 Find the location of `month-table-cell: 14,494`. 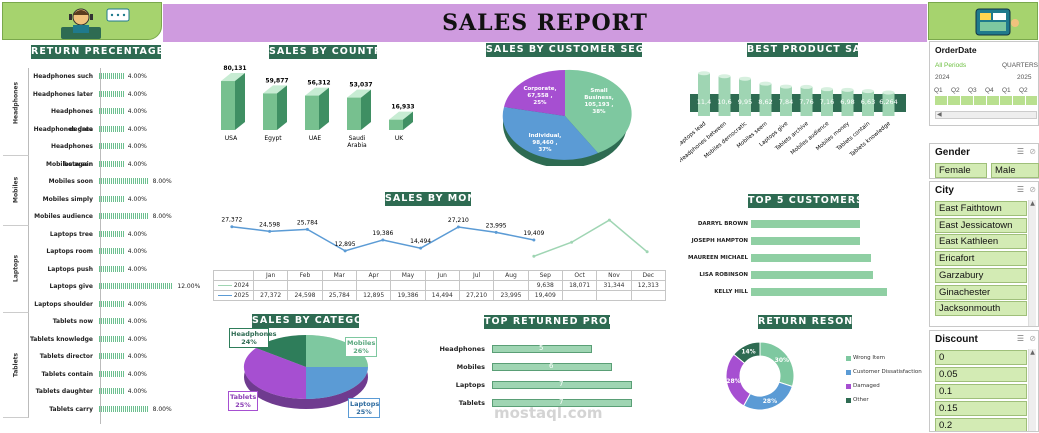

month-table-cell: 14,494 is located at coordinates (442, 295).